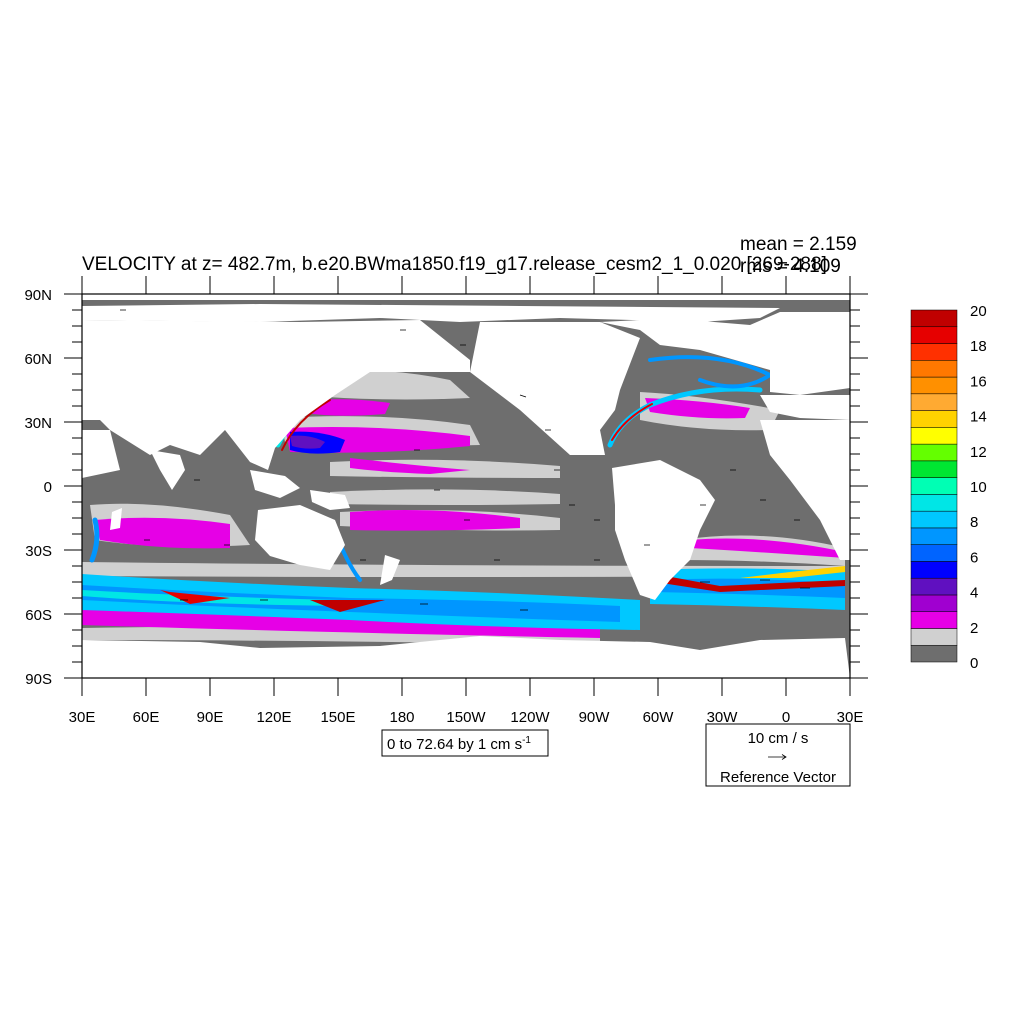  What do you see at coordinates (38, 295) in the screenshot?
I see `lat-label: 90N` at bounding box center [38, 295].